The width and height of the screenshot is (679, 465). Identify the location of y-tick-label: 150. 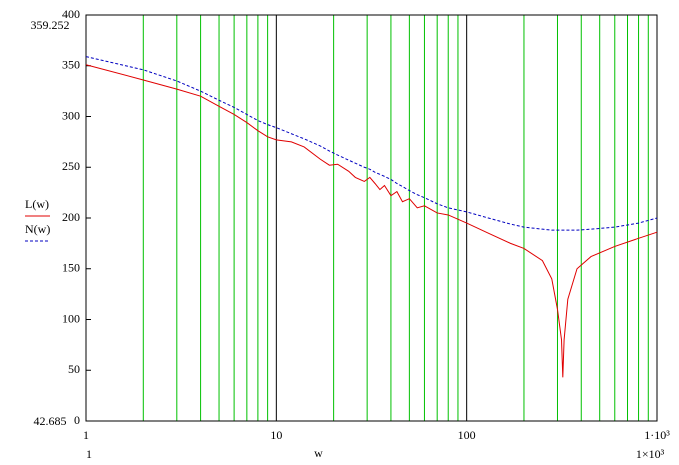
(71, 268).